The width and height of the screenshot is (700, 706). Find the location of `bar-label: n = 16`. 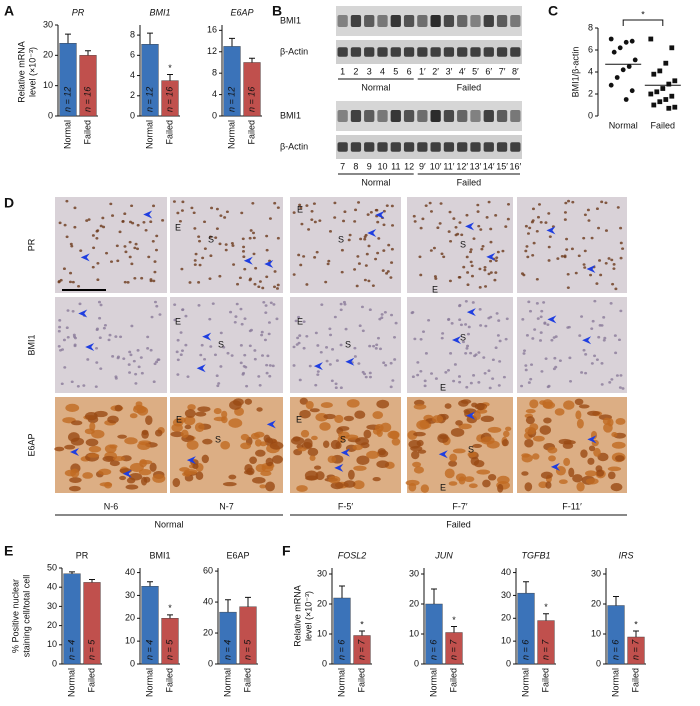

bar-label: n = 16 is located at coordinates (87, 99).